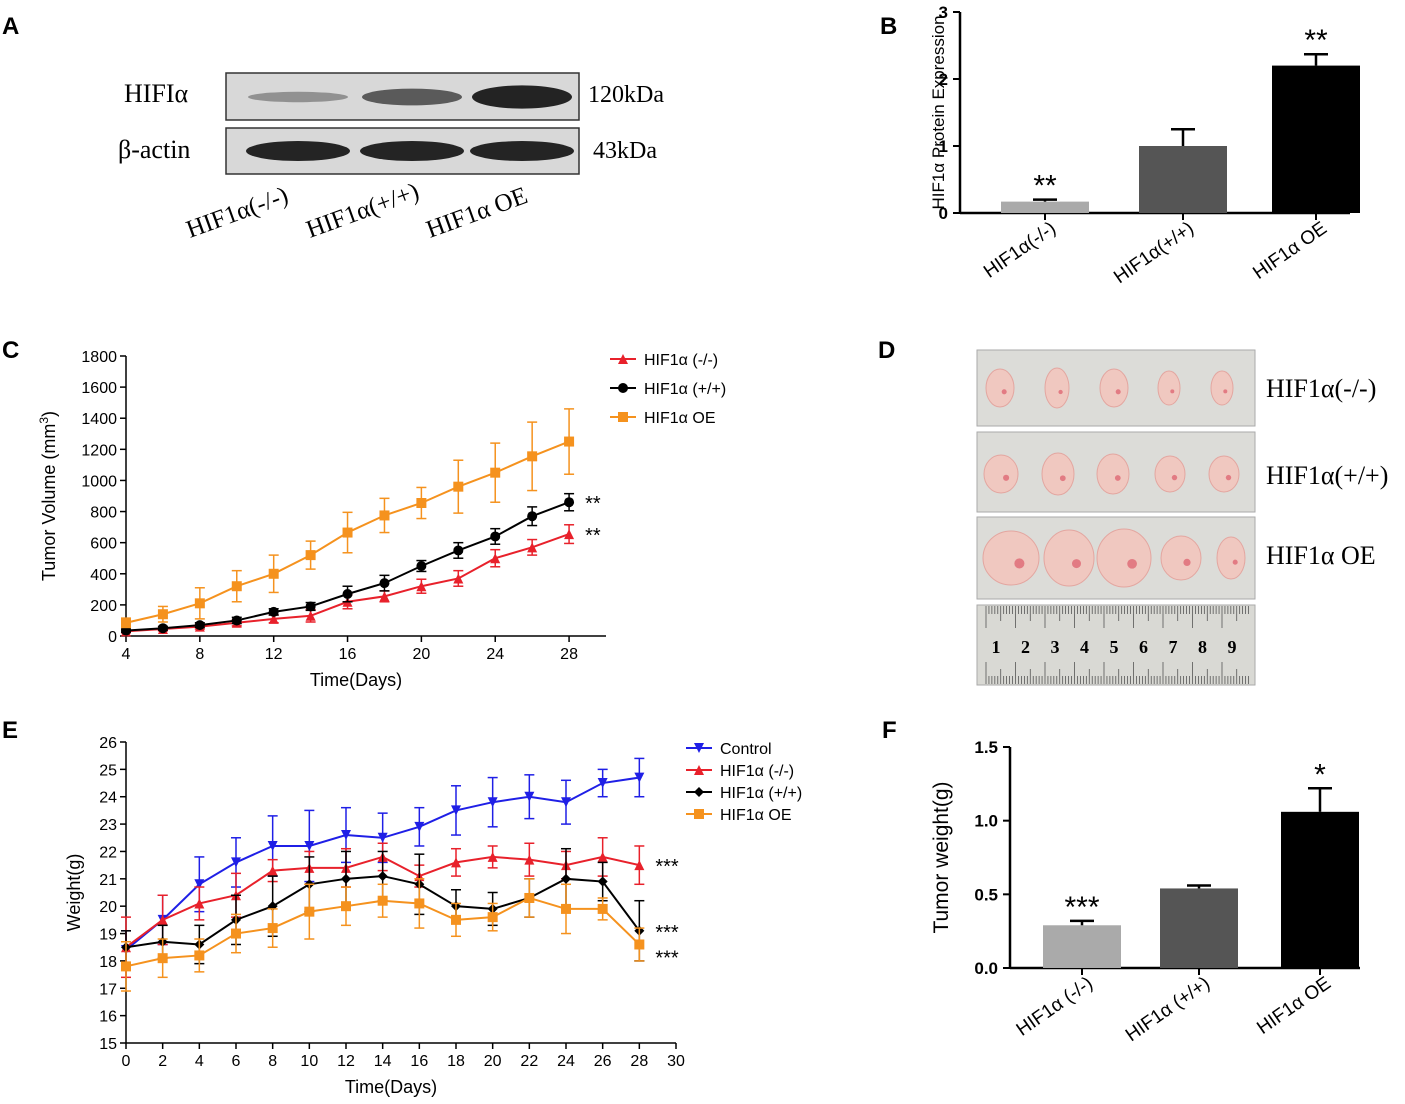 This screenshot has height=1104, width=1405. What do you see at coordinates (99, 450) in the screenshot?
I see `y-tick-label: 1200` at bounding box center [99, 450].